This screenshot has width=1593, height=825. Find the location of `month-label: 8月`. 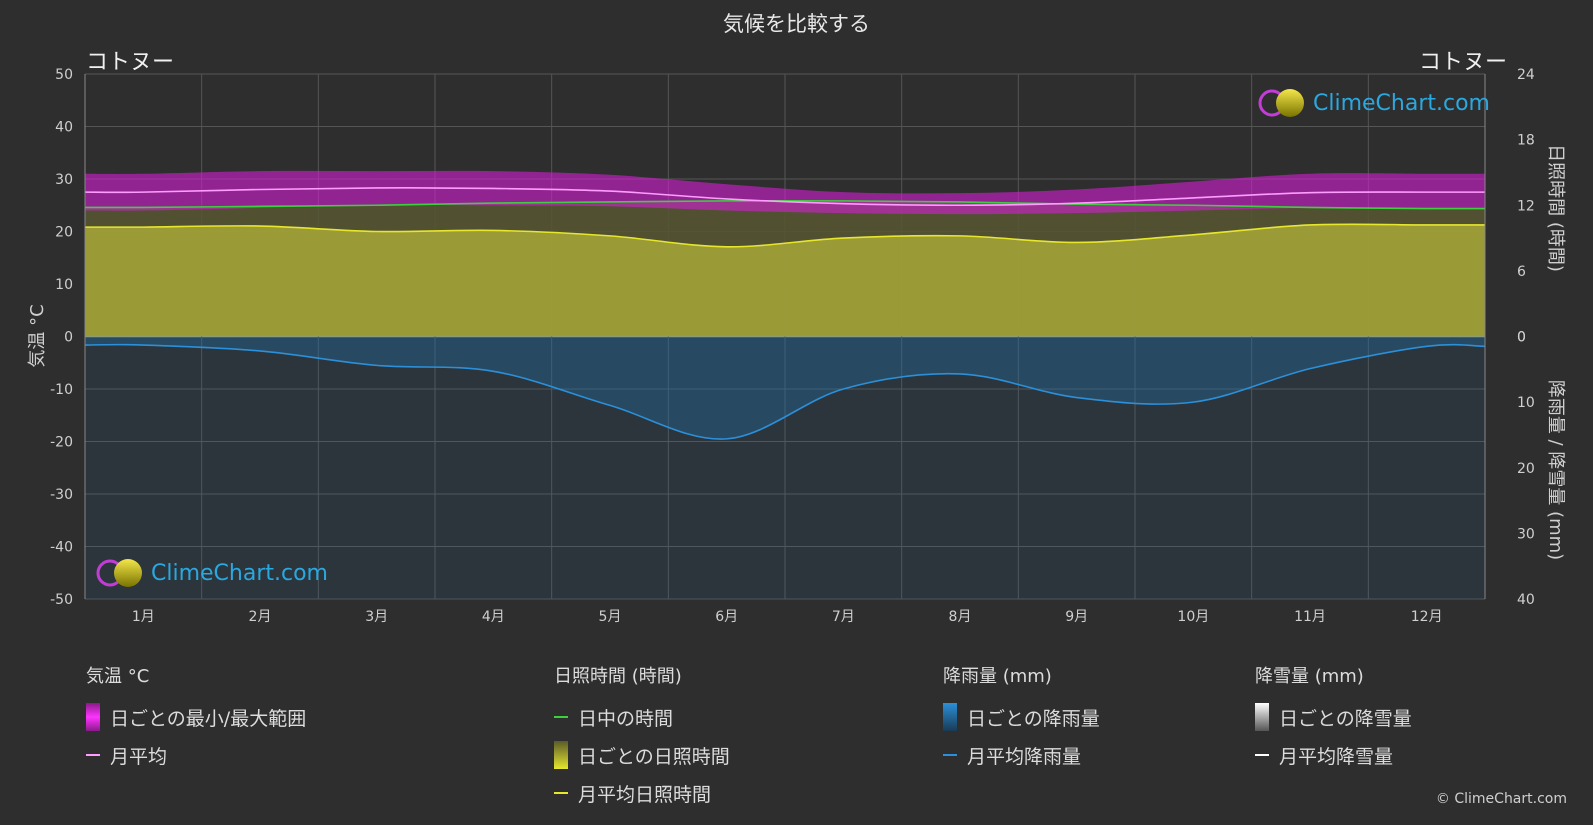

month-label: 8月 is located at coordinates (960, 617).